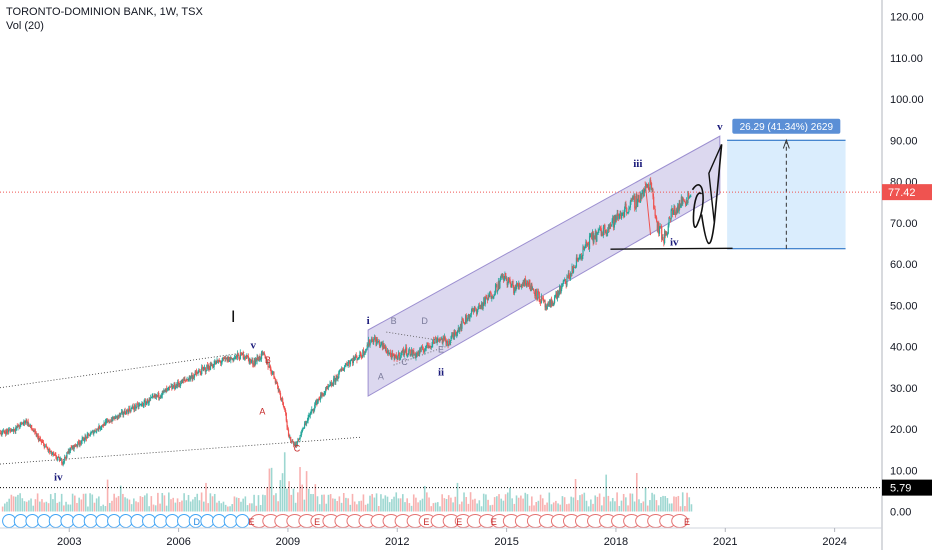  I want to click on hand-drawn-wave-v, so click(715, 183).